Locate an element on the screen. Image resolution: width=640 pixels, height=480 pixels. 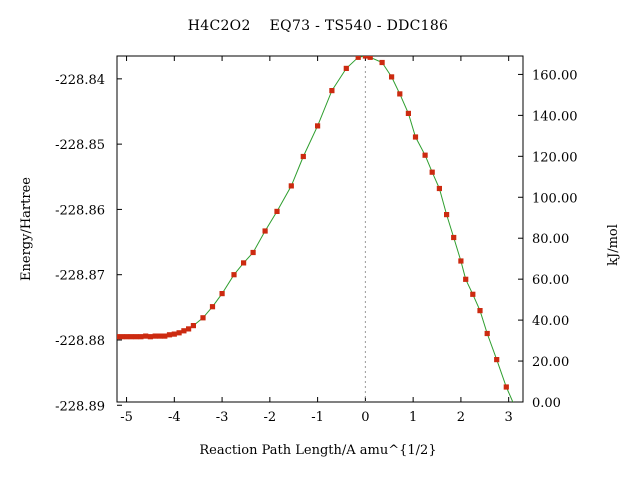
y2-tick-label: 40.00 is located at coordinates (550, 321).